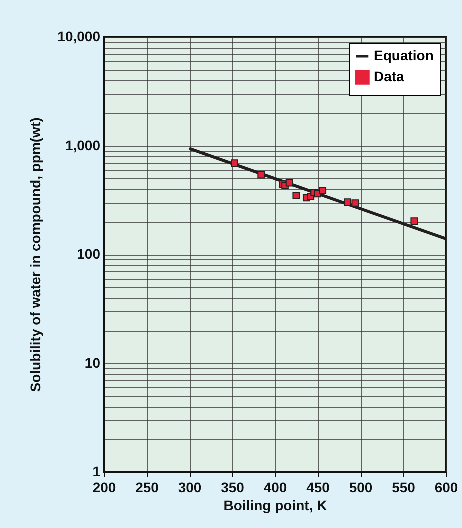 The image size is (462, 528). I want to click on x-tick-label: 600, so click(446, 488).